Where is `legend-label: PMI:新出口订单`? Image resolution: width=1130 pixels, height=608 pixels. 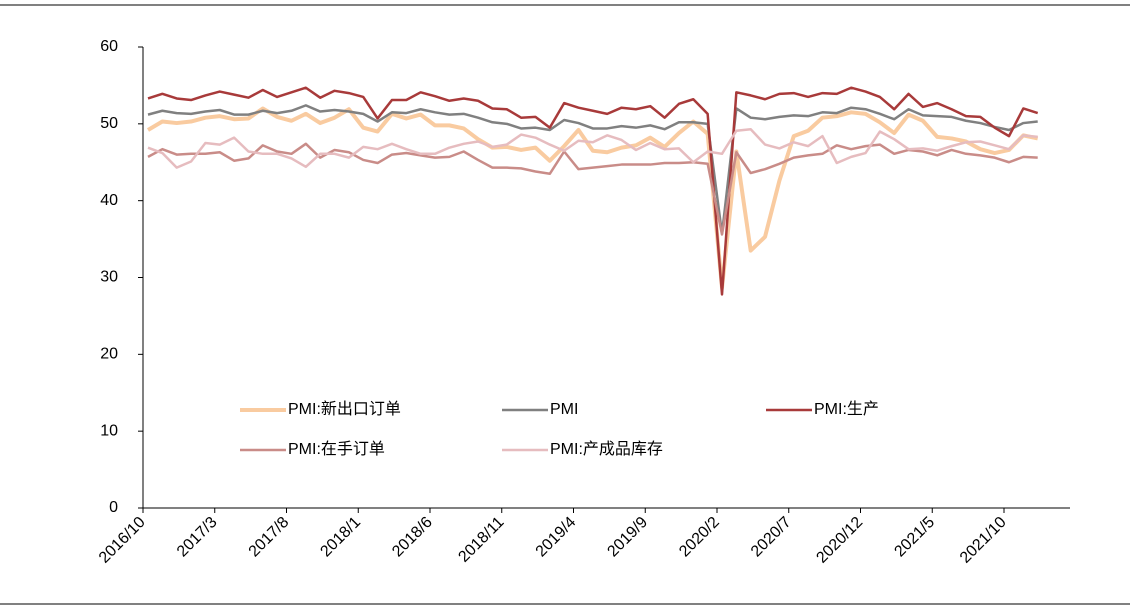 legend-label: PMI:新出口订单 is located at coordinates (344, 409).